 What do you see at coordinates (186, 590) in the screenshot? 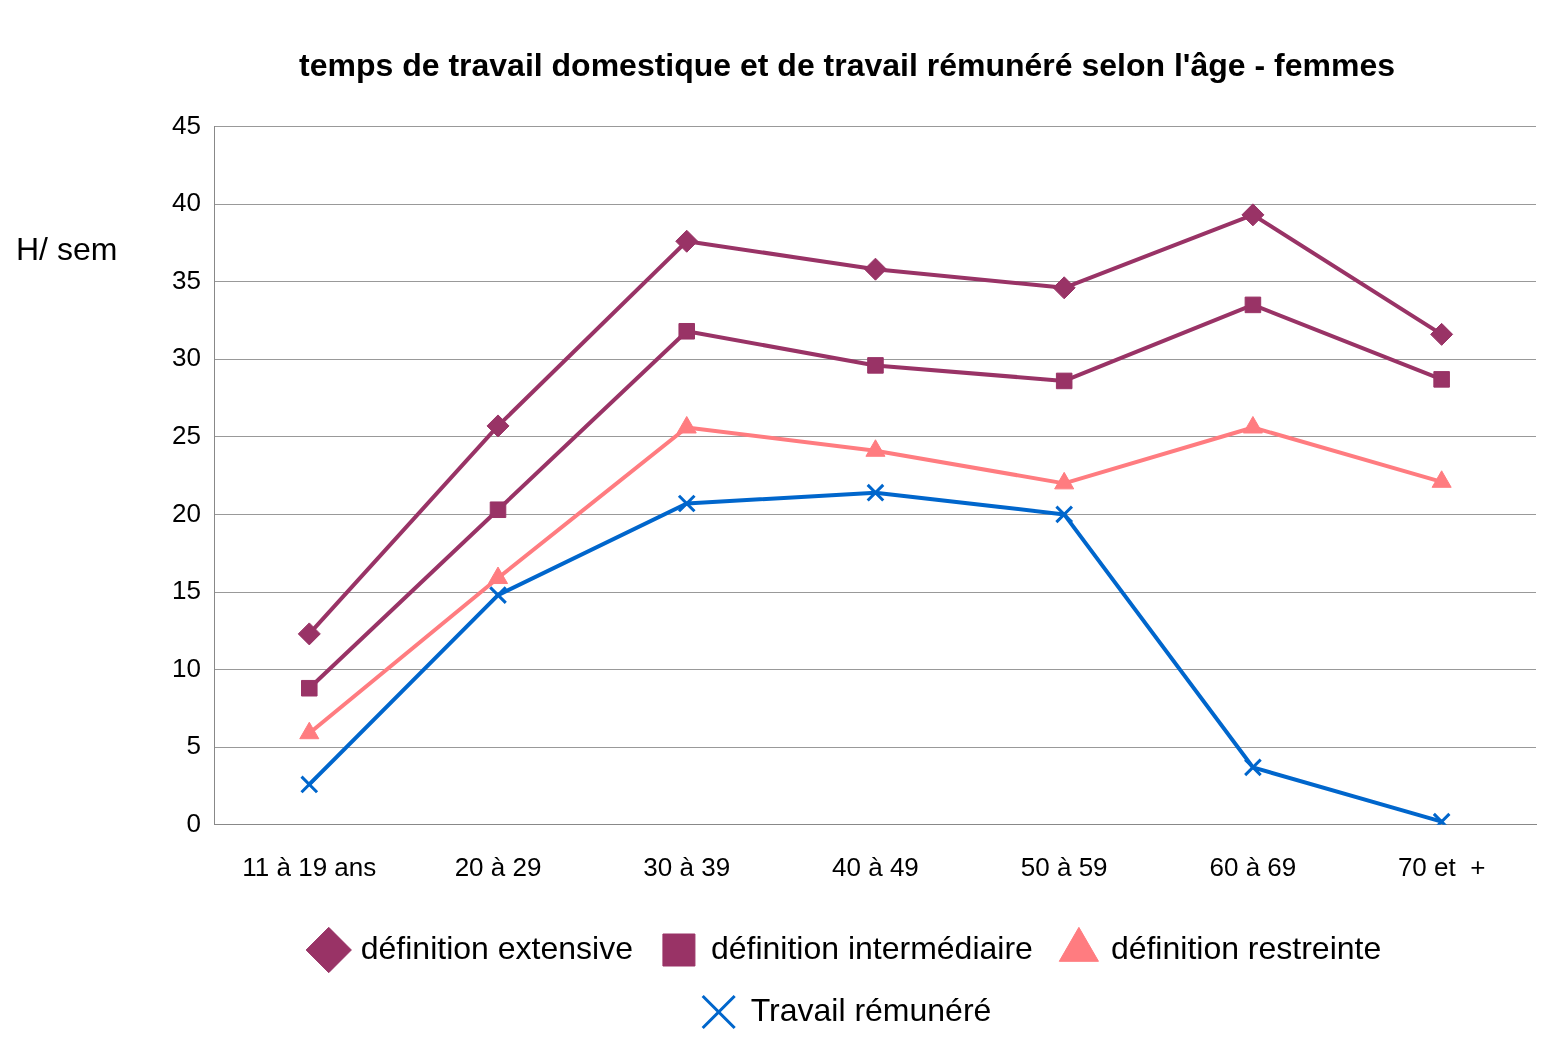
I see `y-tick-label: 15` at bounding box center [186, 590].